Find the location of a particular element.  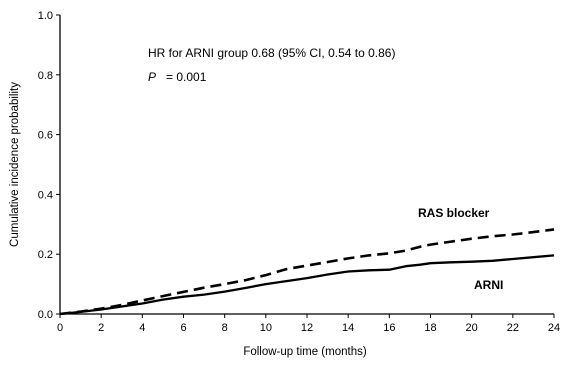

x-tick-label: 12 is located at coordinates (307, 328).